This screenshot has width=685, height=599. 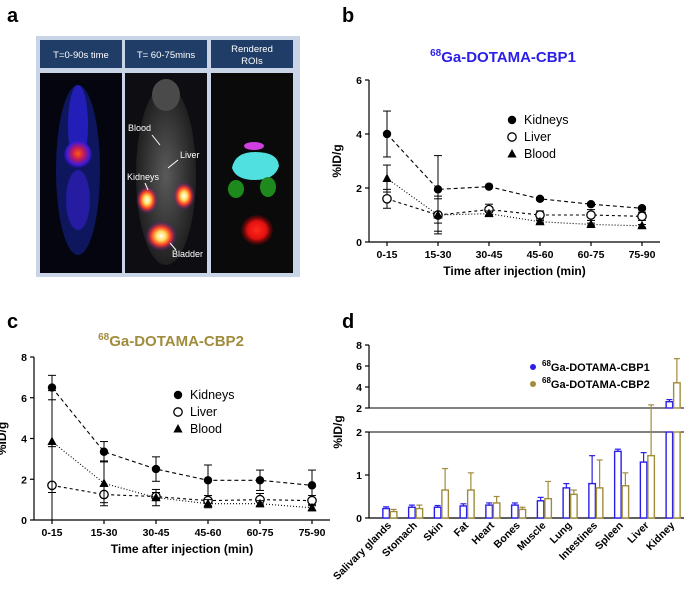 What do you see at coordinates (255, 166) in the screenshot?
I see `roi-liver` at bounding box center [255, 166].